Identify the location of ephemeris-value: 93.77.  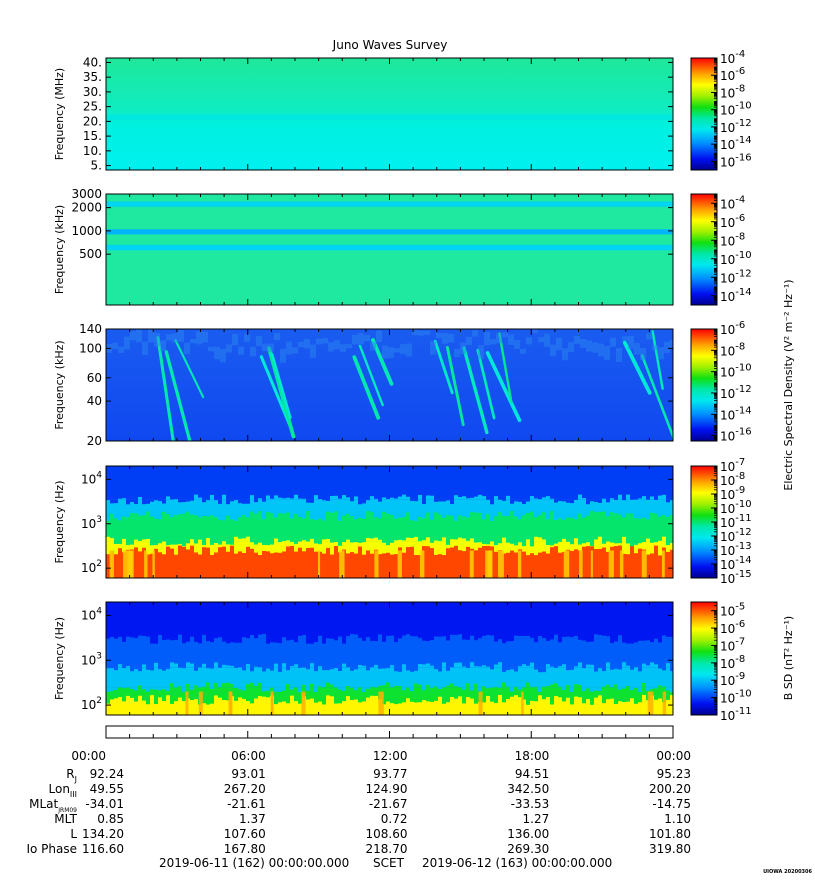
(390, 774).